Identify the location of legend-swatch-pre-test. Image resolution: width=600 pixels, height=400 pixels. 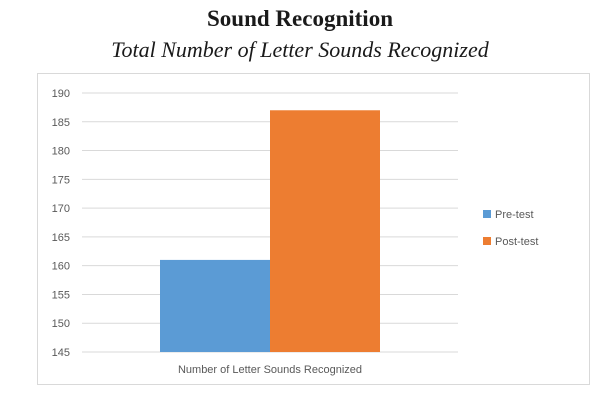
(487, 214).